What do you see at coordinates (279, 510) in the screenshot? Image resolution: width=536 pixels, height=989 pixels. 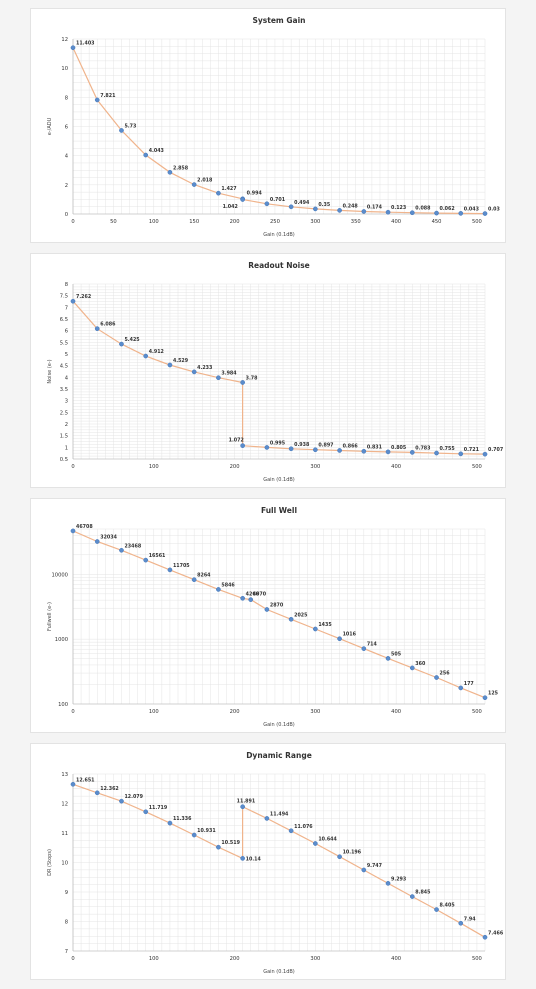 I see `chart-title: Full Well` at bounding box center [279, 510].